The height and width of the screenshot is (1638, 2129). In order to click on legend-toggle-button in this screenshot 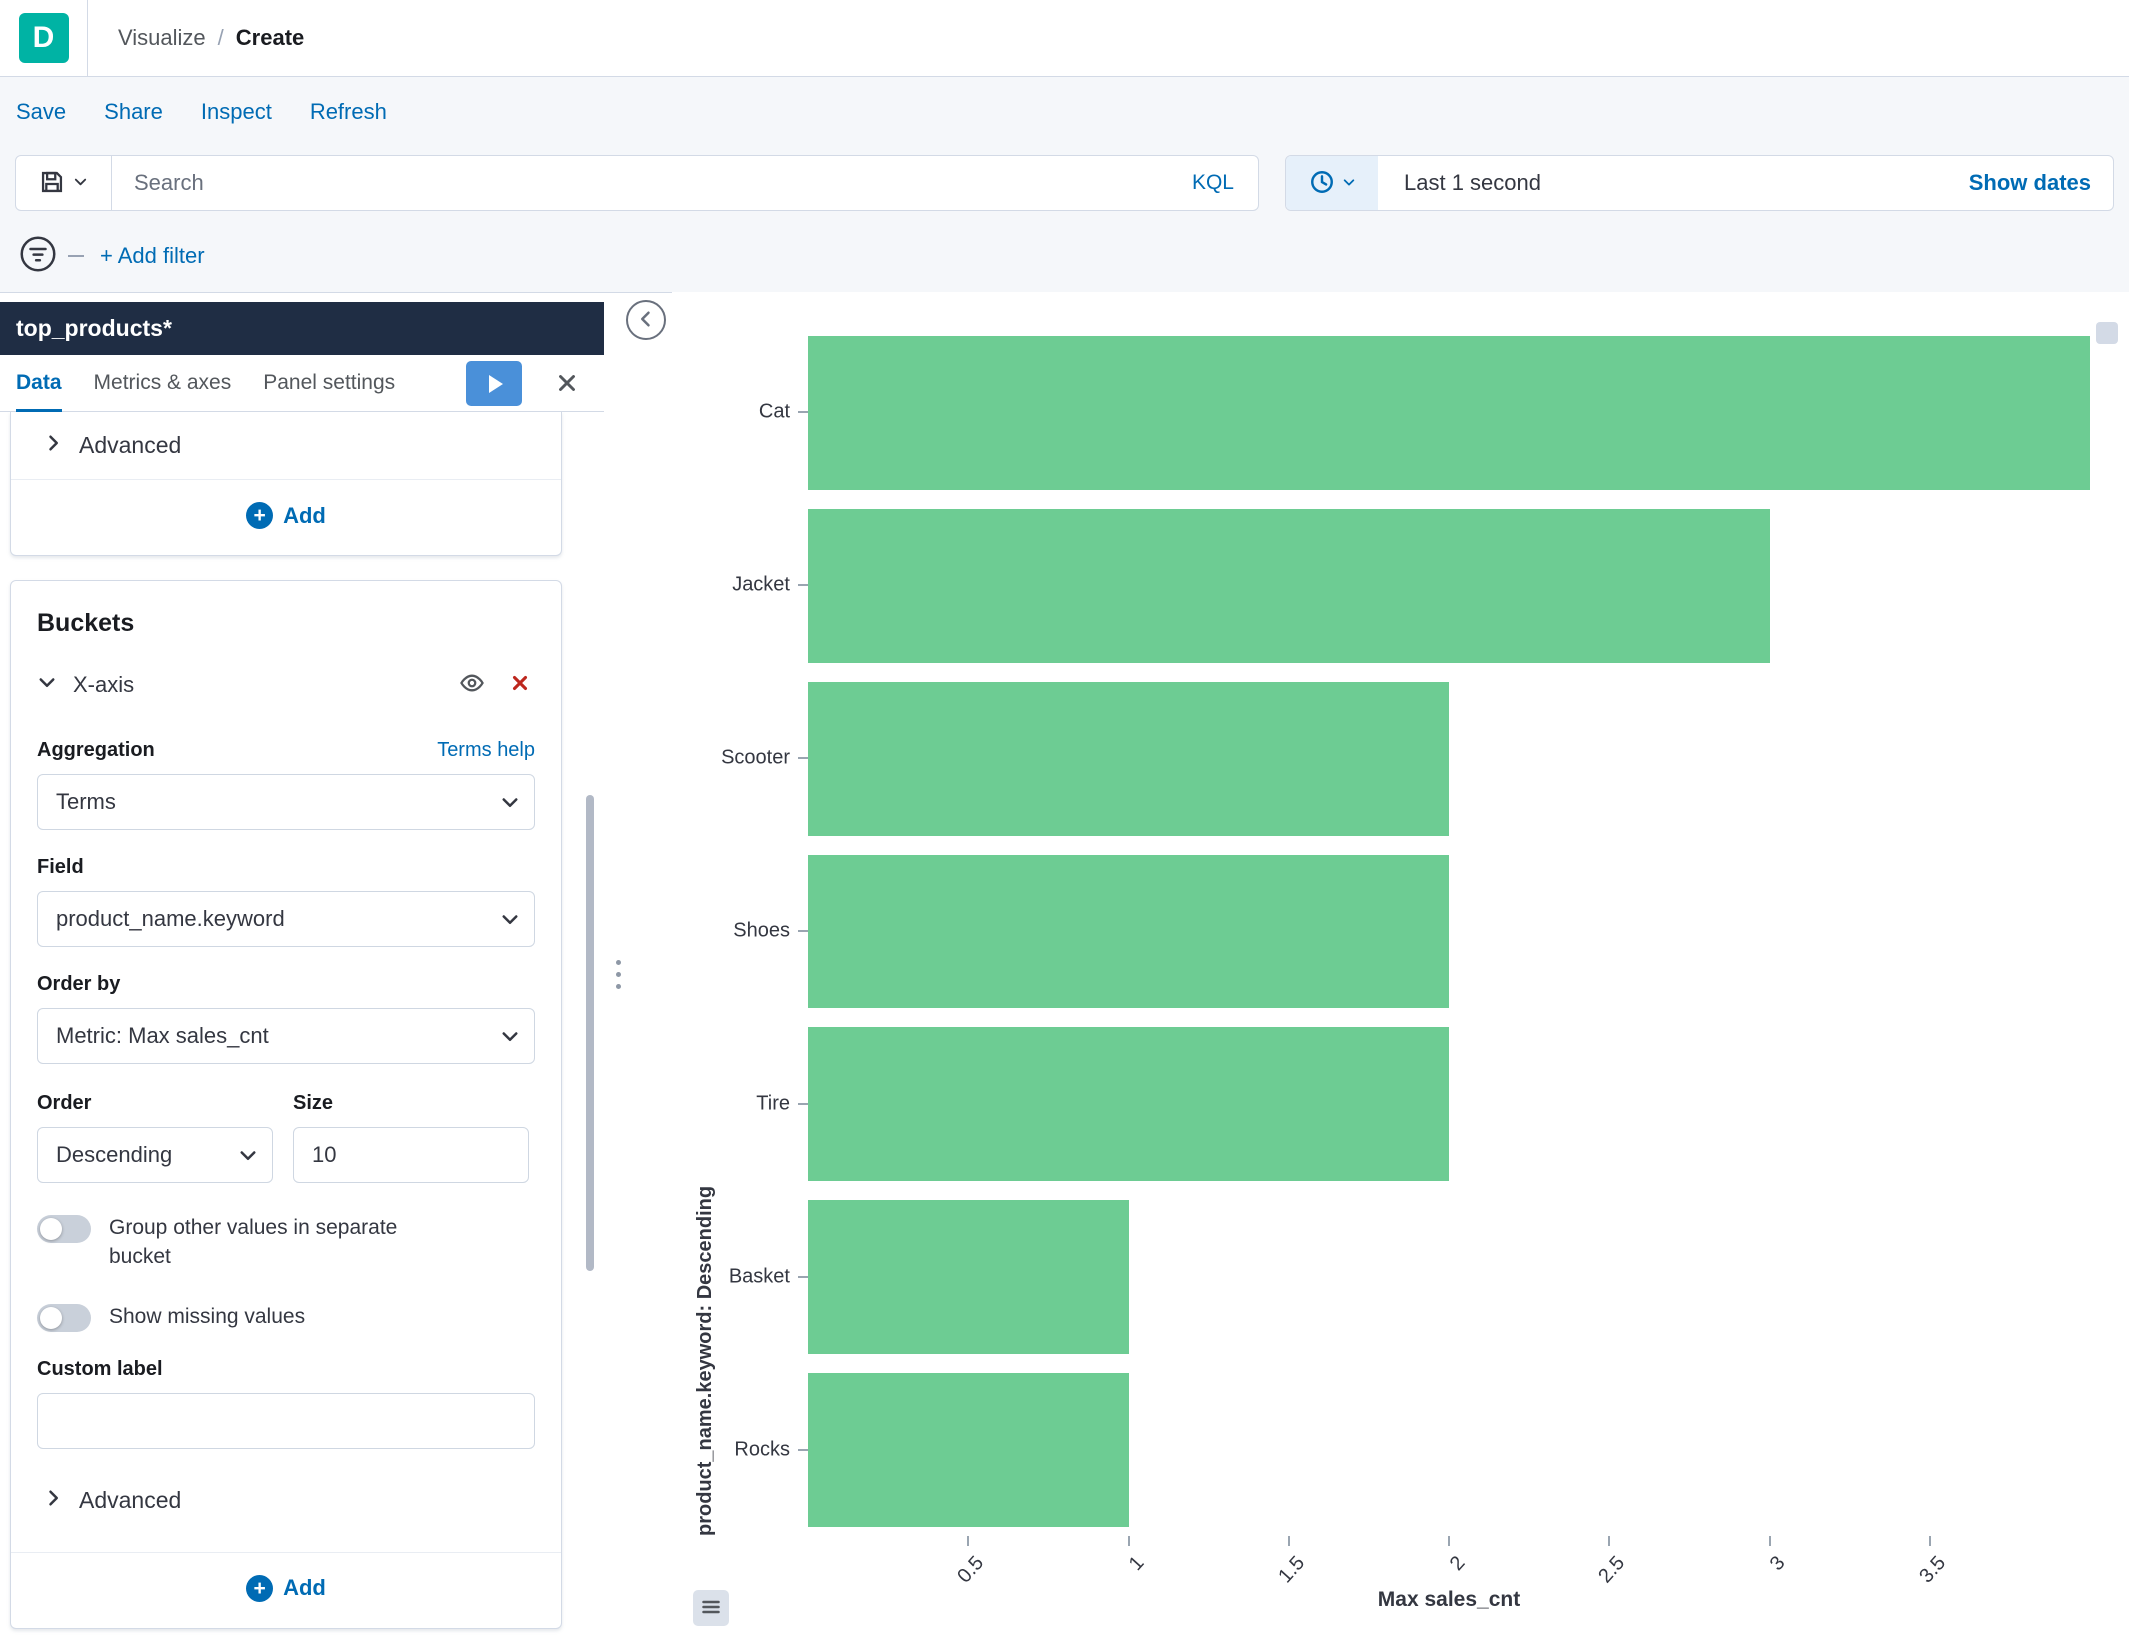, I will do `click(711, 1608)`.